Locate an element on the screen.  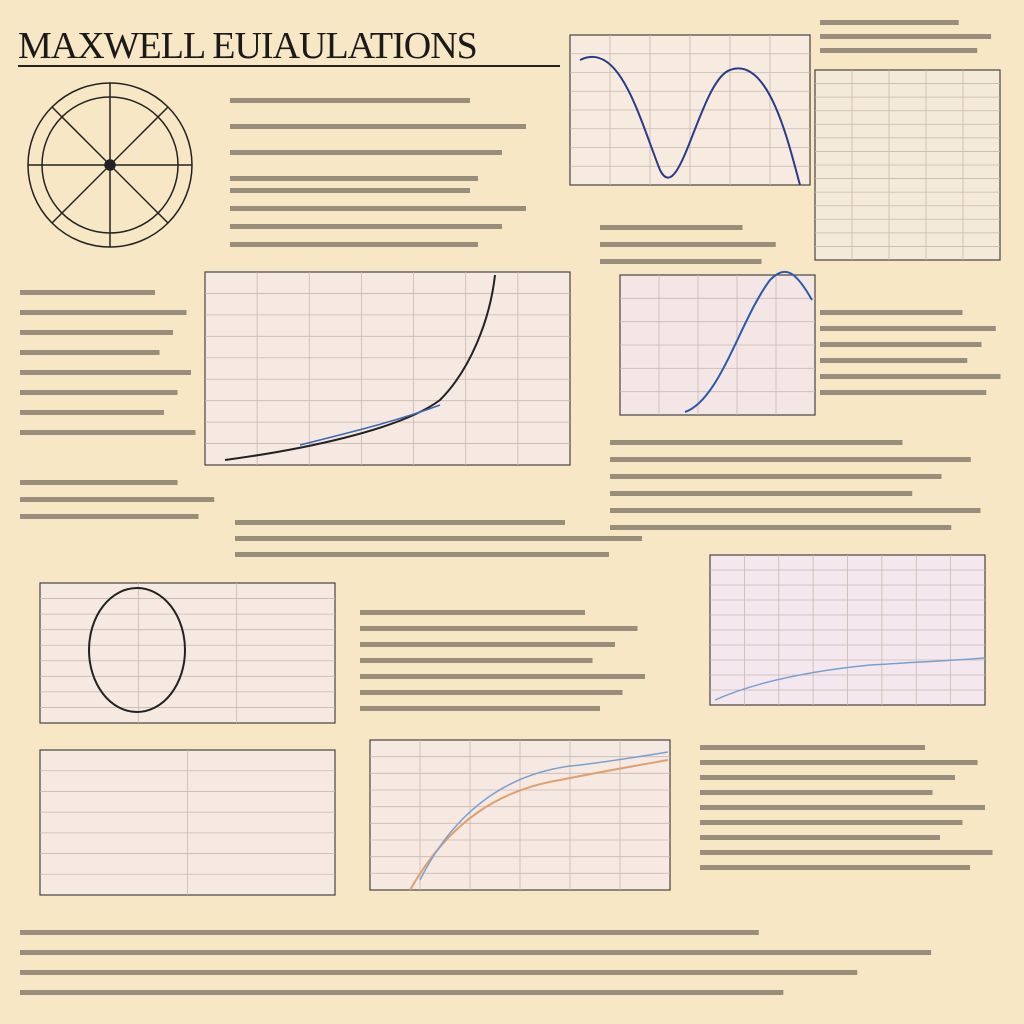
growth-curve is located at coordinates (360, 367).